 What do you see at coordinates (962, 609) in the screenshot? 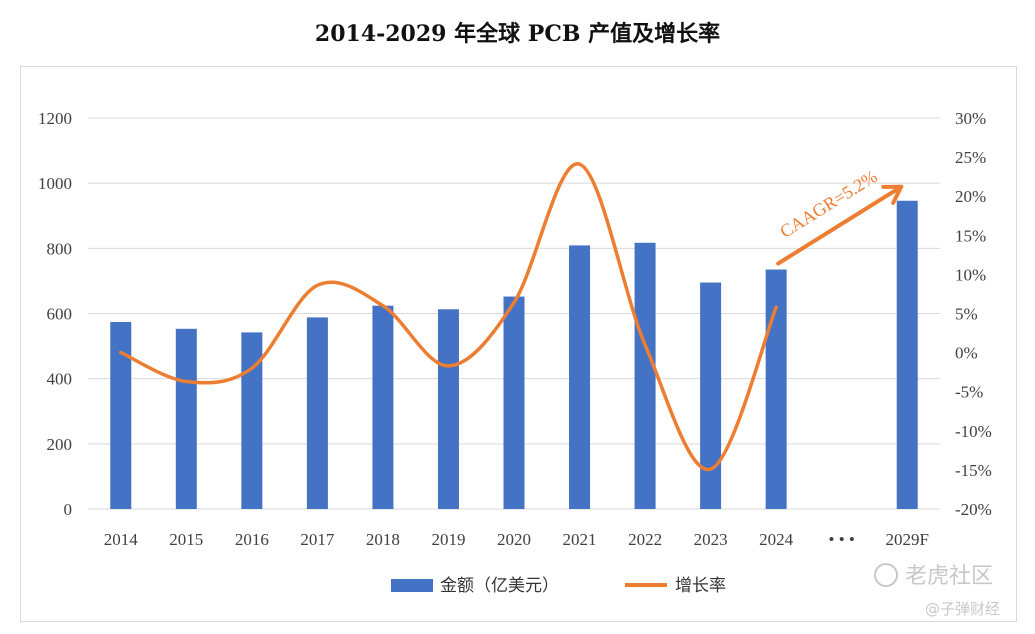
I see `watermark-account: @子弹财经` at bounding box center [962, 609].